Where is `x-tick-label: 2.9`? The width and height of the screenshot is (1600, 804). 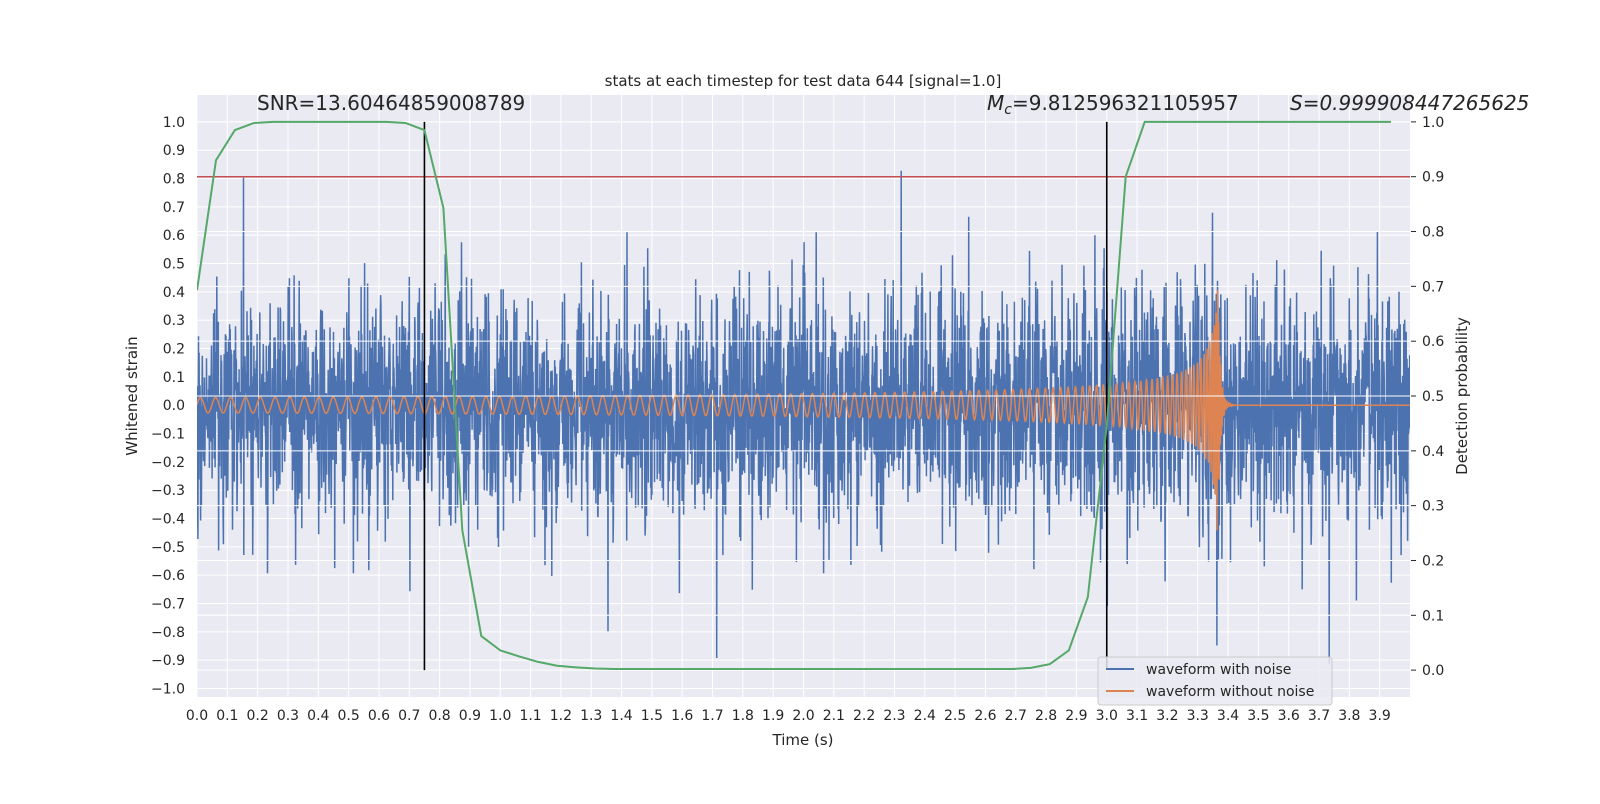
x-tick-label: 2.9 is located at coordinates (1076, 716).